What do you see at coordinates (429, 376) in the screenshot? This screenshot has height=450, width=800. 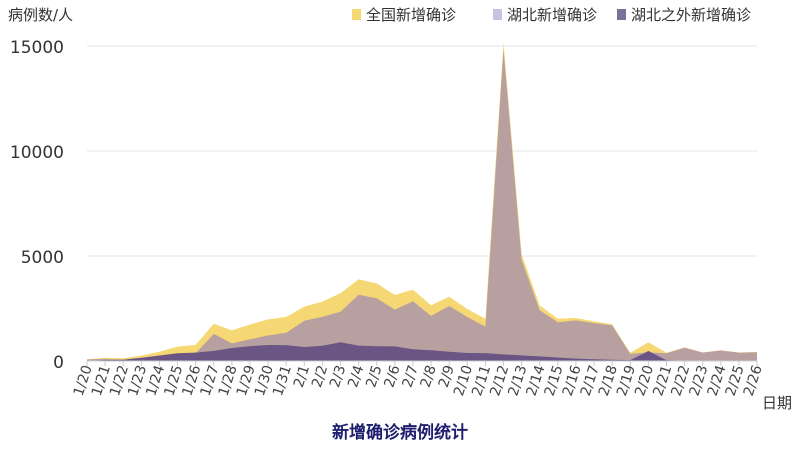 I see `x-tick-label: 2/8` at bounding box center [429, 376].